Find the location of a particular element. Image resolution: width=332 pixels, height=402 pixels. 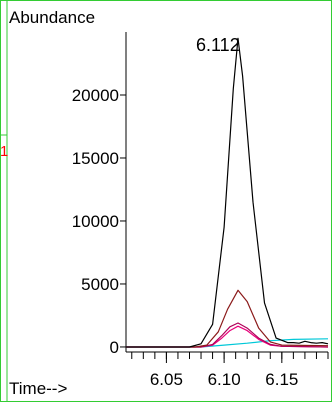

x-tick-label: 6.10 is located at coordinates (224, 379).